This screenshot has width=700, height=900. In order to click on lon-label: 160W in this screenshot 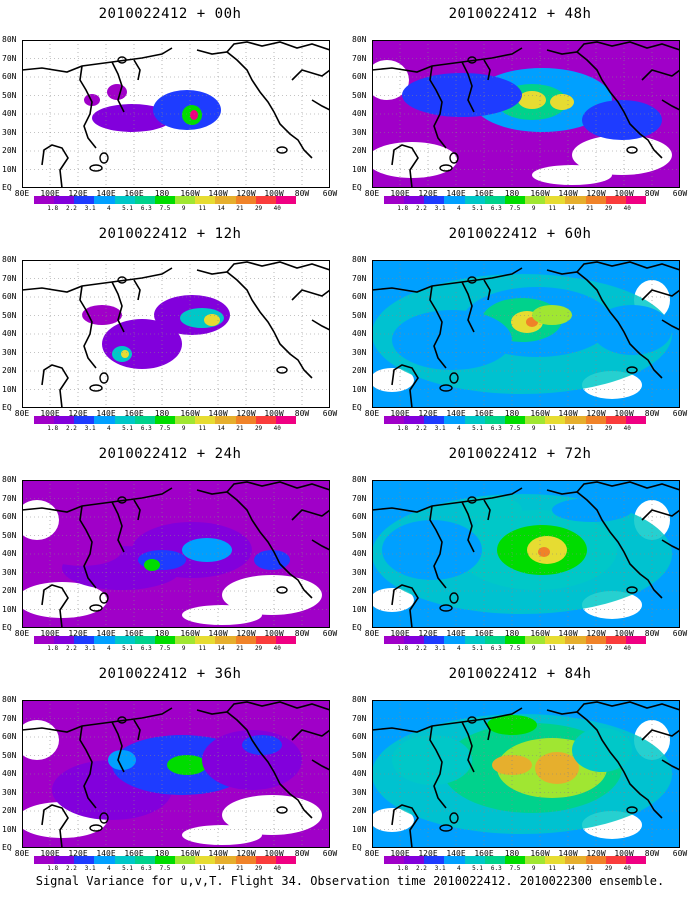, I will do `click(540, 193)`.